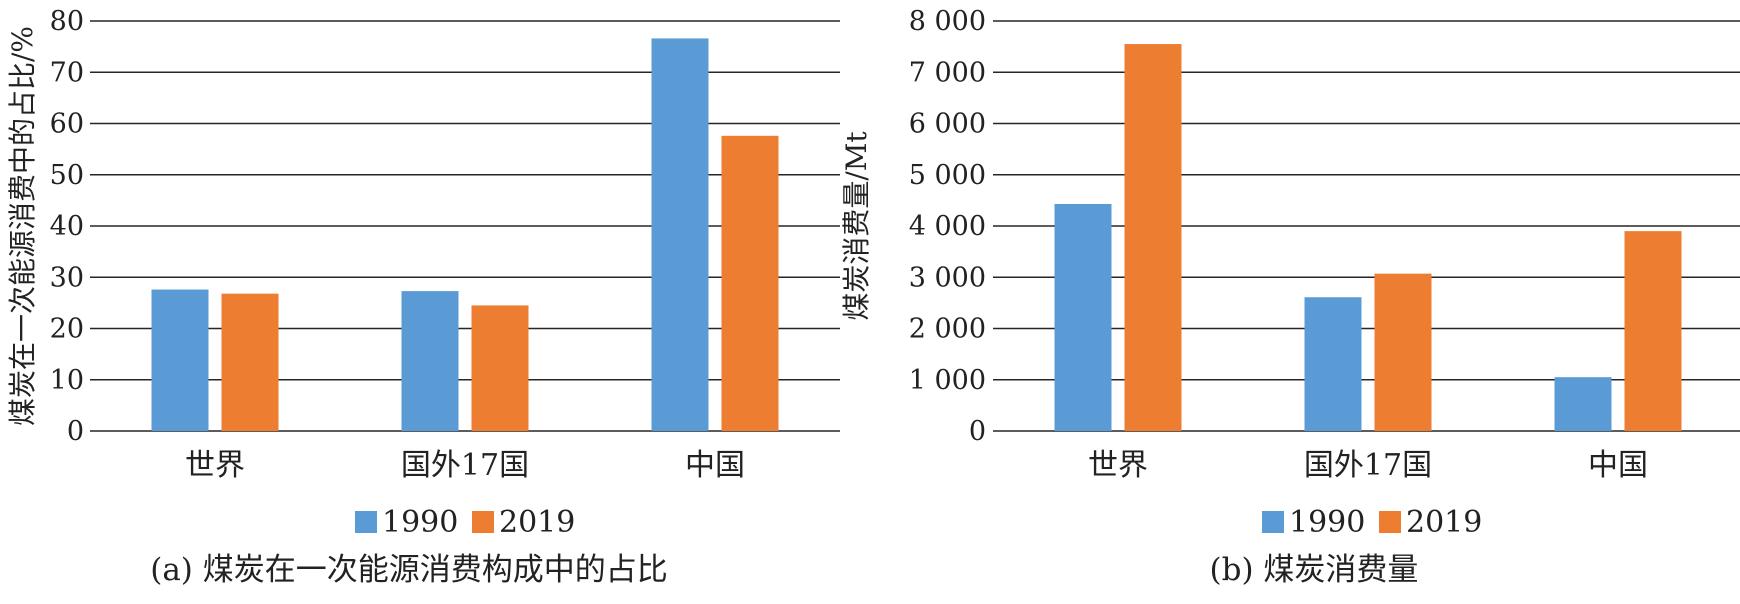 The height and width of the screenshot is (604, 1740). What do you see at coordinates (22, 226) in the screenshot?
I see `y-axis-label: 煤炭在一次能源消费中的占比/%` at bounding box center [22, 226].